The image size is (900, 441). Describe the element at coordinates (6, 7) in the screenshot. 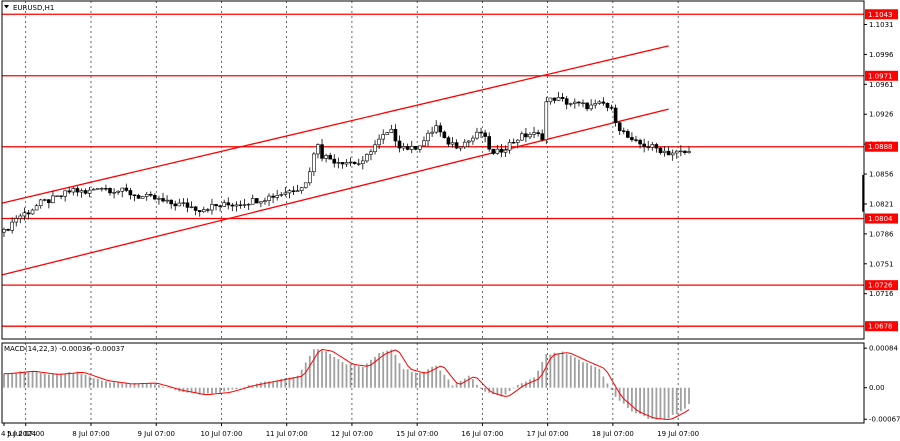

I see `symbol-dropdown-icon` at that location.